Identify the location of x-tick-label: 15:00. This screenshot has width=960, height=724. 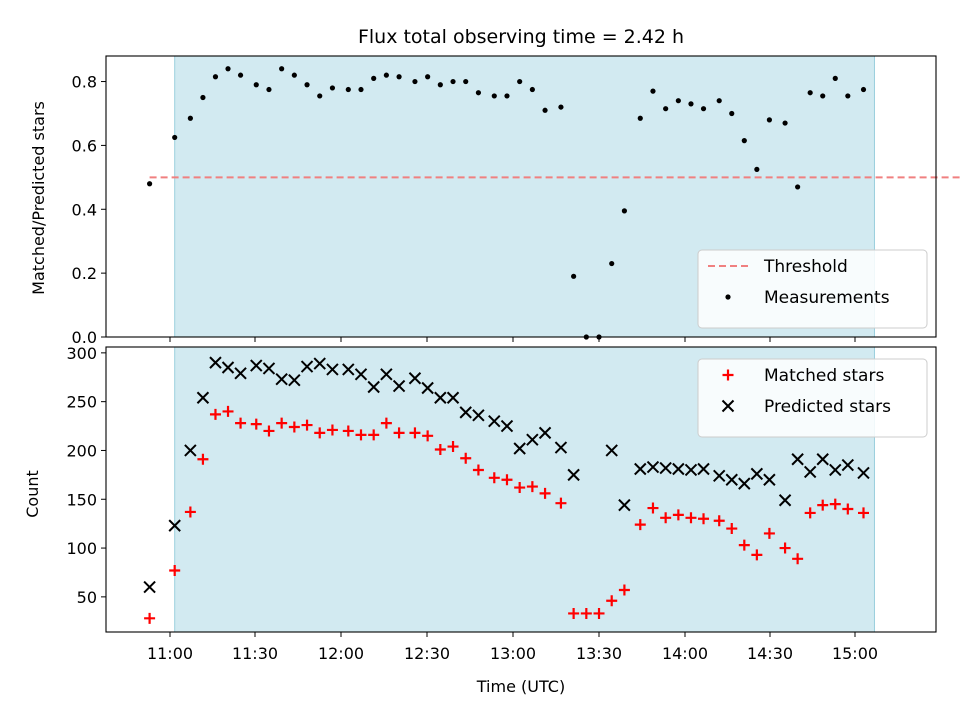
(855, 653).